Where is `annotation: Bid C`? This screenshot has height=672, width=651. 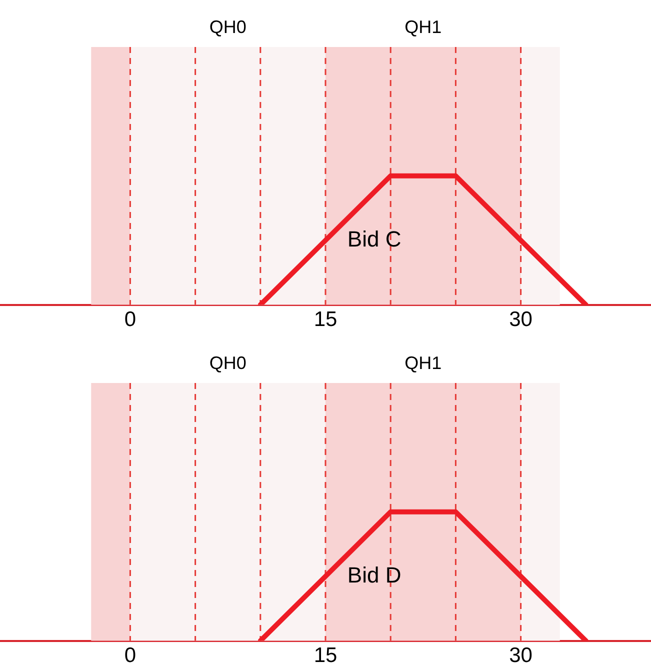
annotation: Bid C is located at coordinates (374, 239).